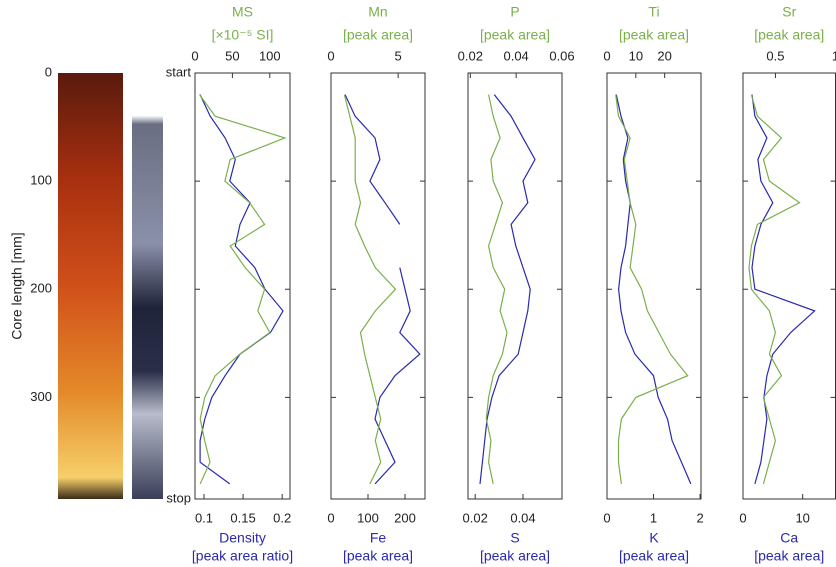 This screenshot has height=567, width=836. What do you see at coordinates (405, 517) in the screenshot?
I see `x-tick-label: 200` at bounding box center [405, 517].